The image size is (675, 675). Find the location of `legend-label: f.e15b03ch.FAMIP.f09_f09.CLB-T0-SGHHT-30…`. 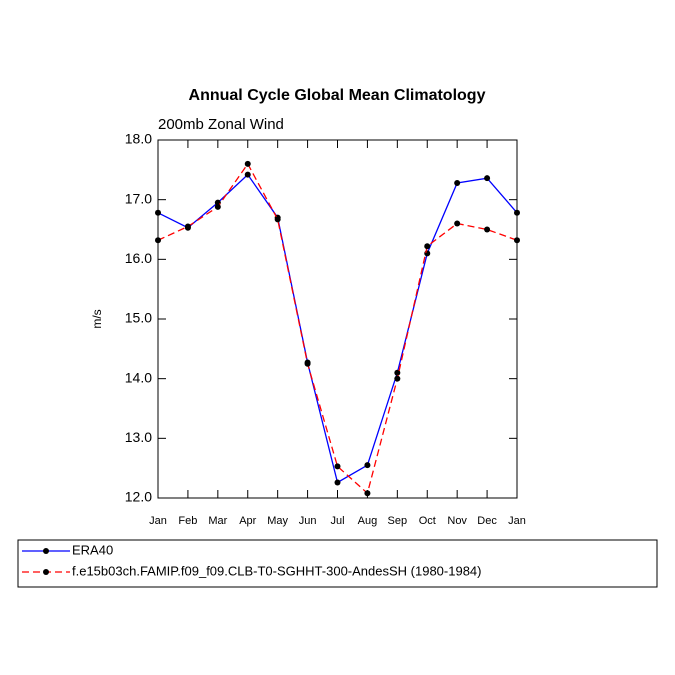

legend-label: f.e15b03ch.FAMIP.f09_f09.CLB-T0-SGHHT-30… is located at coordinates (276, 570).